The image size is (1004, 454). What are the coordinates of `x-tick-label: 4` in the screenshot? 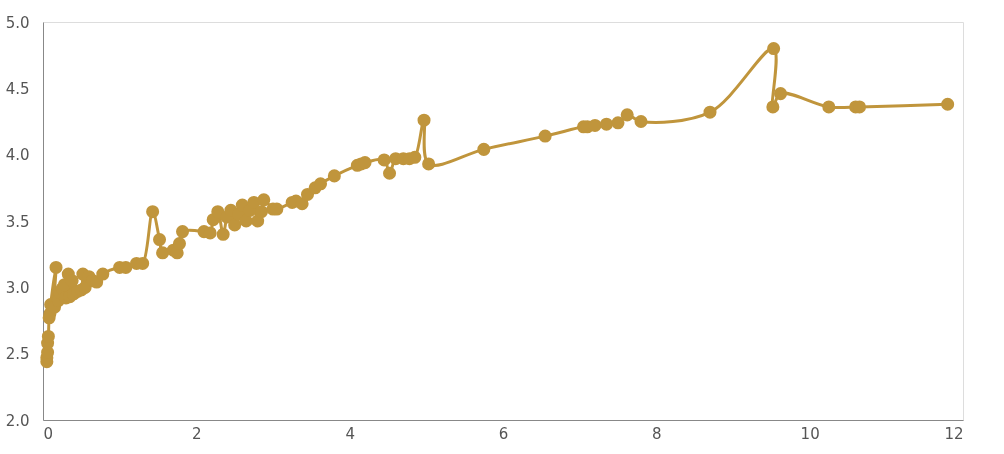 It's located at (350, 433).